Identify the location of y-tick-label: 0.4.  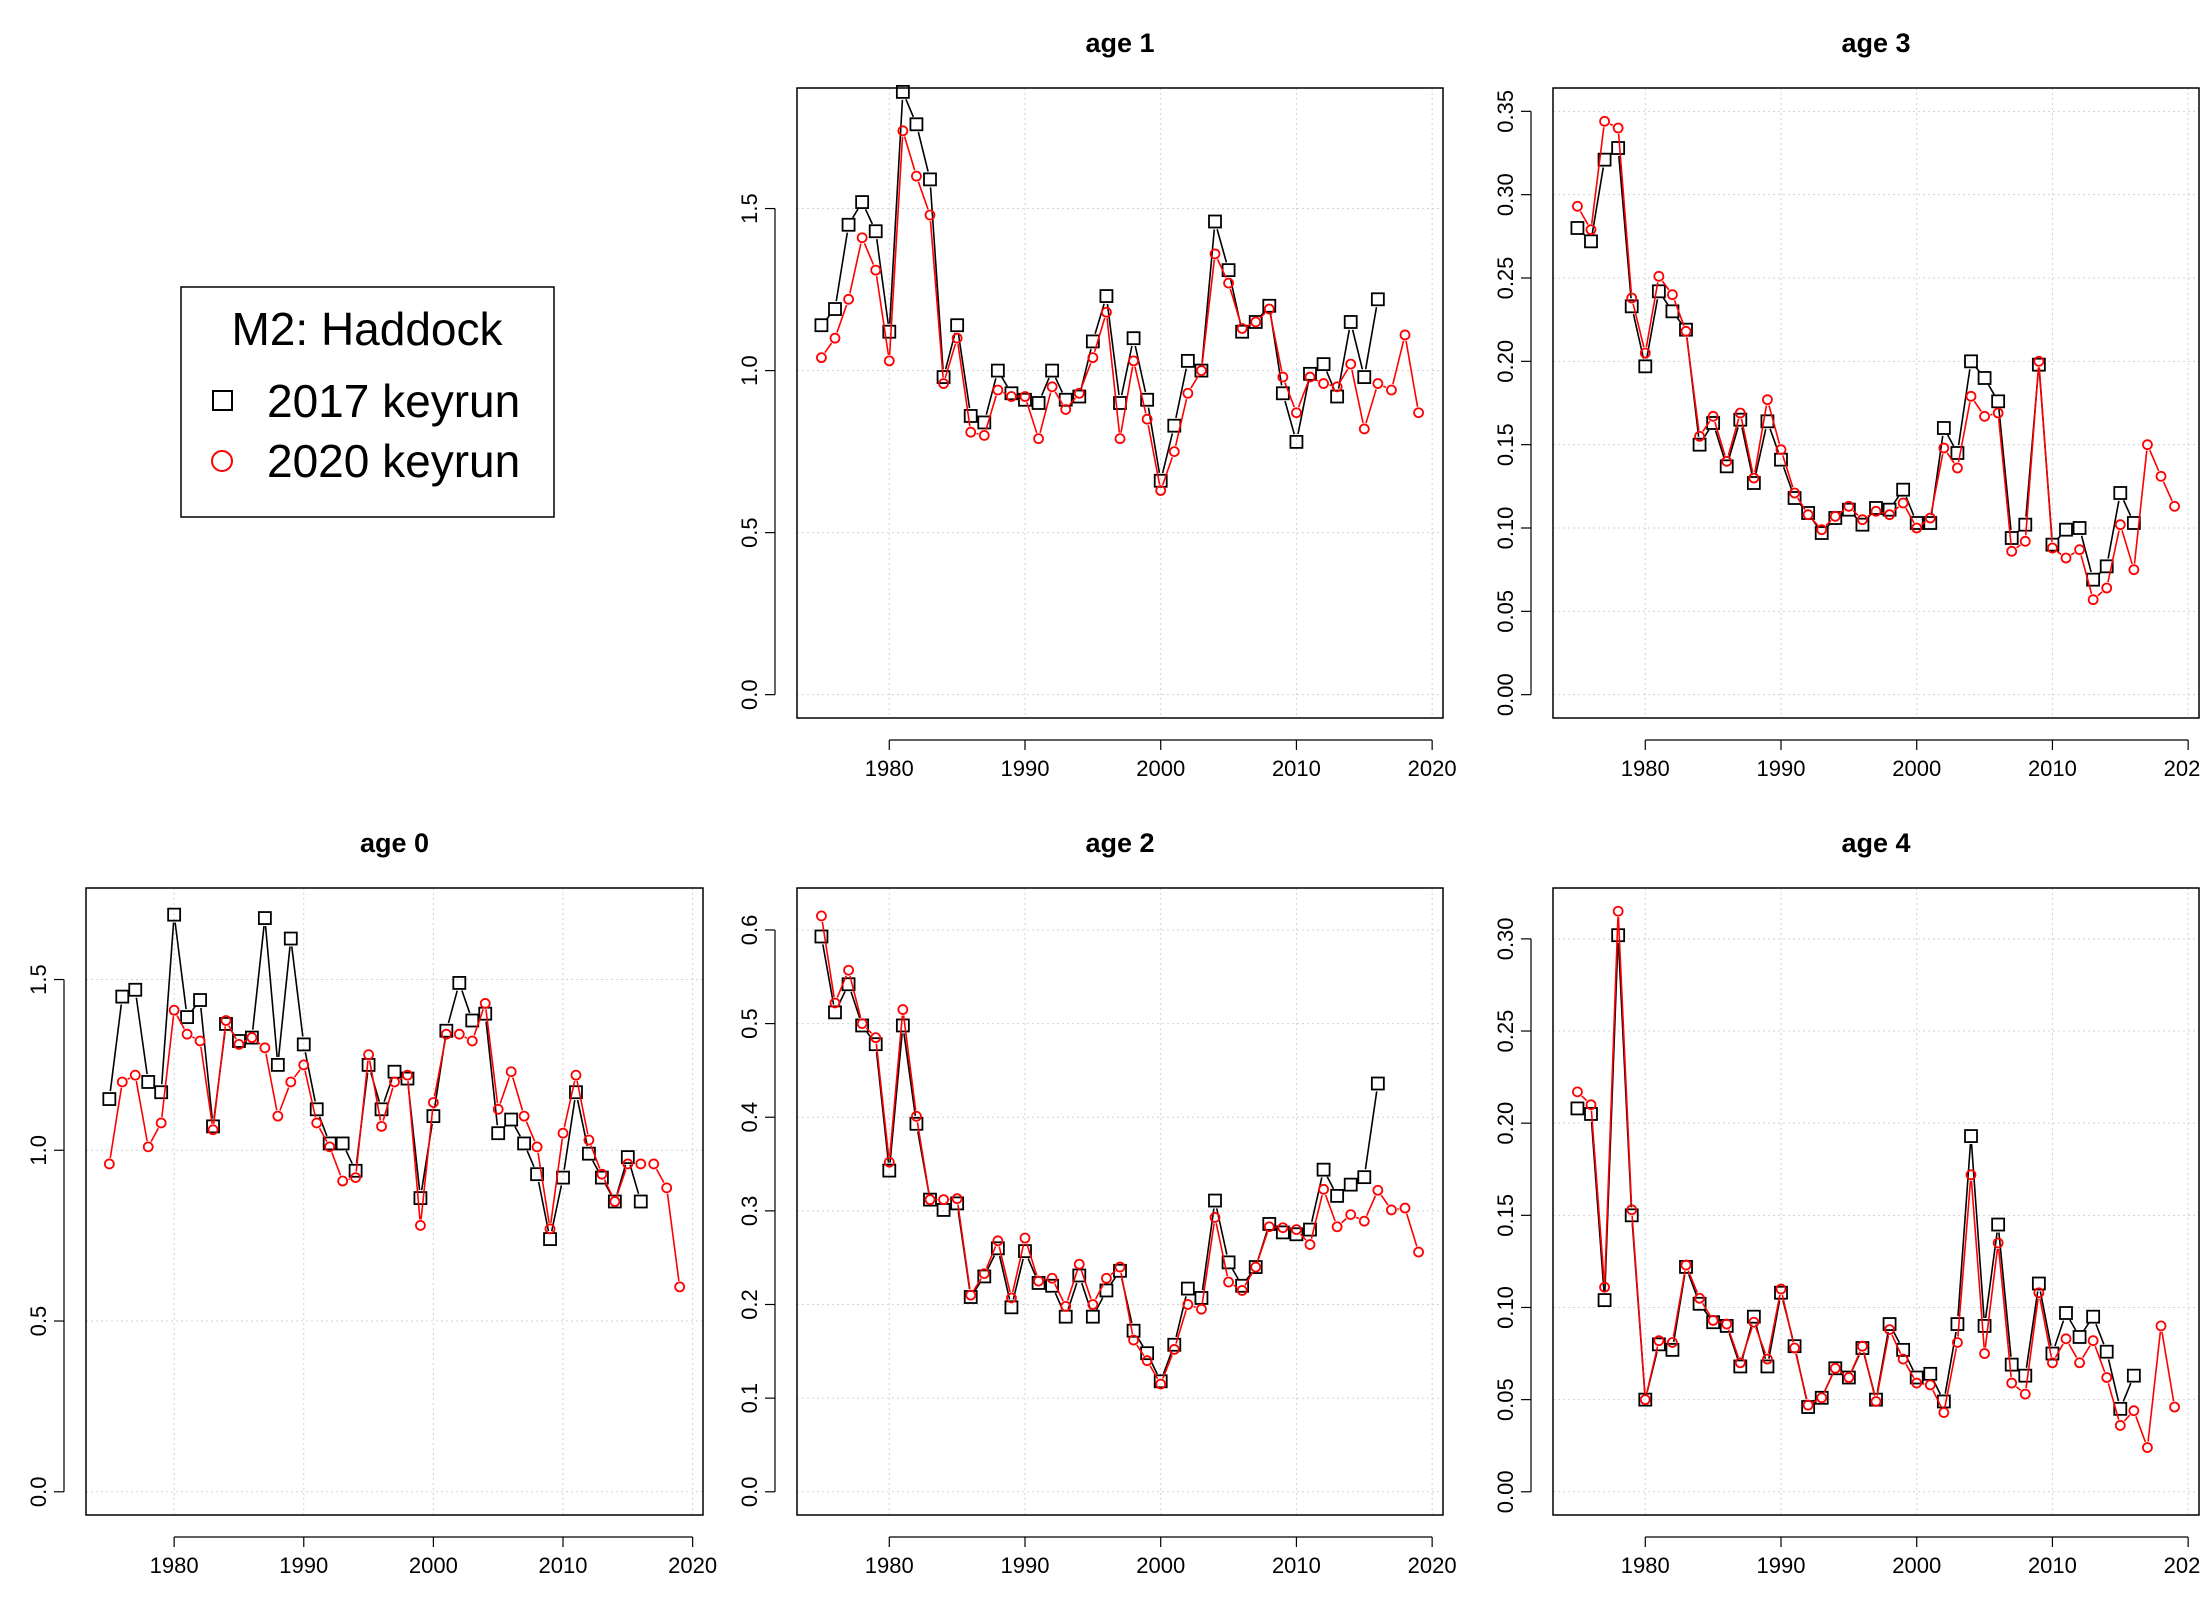
(749, 1117).